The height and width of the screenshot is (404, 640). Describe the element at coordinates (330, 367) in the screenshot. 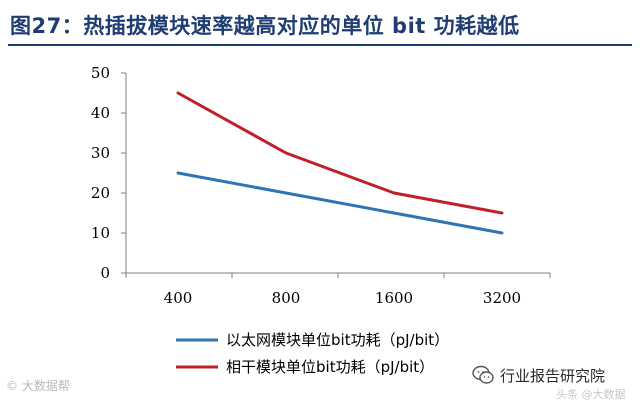

I see `legend-label-1: 相干模块单位bit功耗（pJ/bit）` at that location.